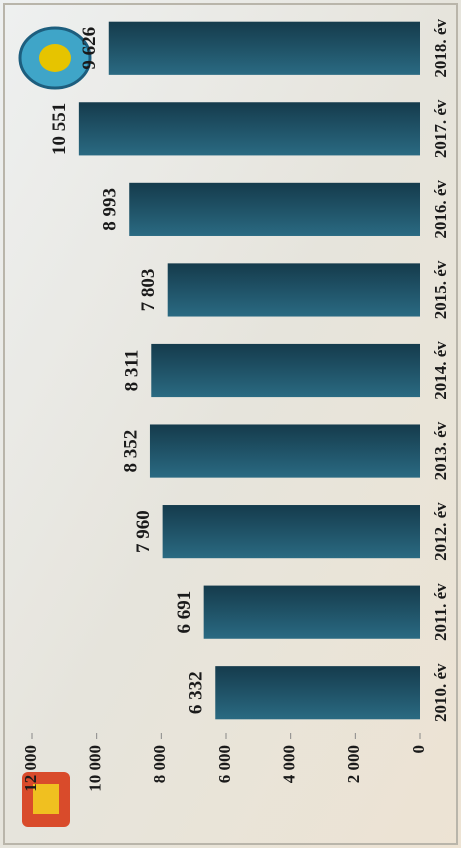 The width and height of the screenshot is (461, 848). Describe the element at coordinates (440, 531) in the screenshot. I see `x-tick-label: 2012. év` at that location.